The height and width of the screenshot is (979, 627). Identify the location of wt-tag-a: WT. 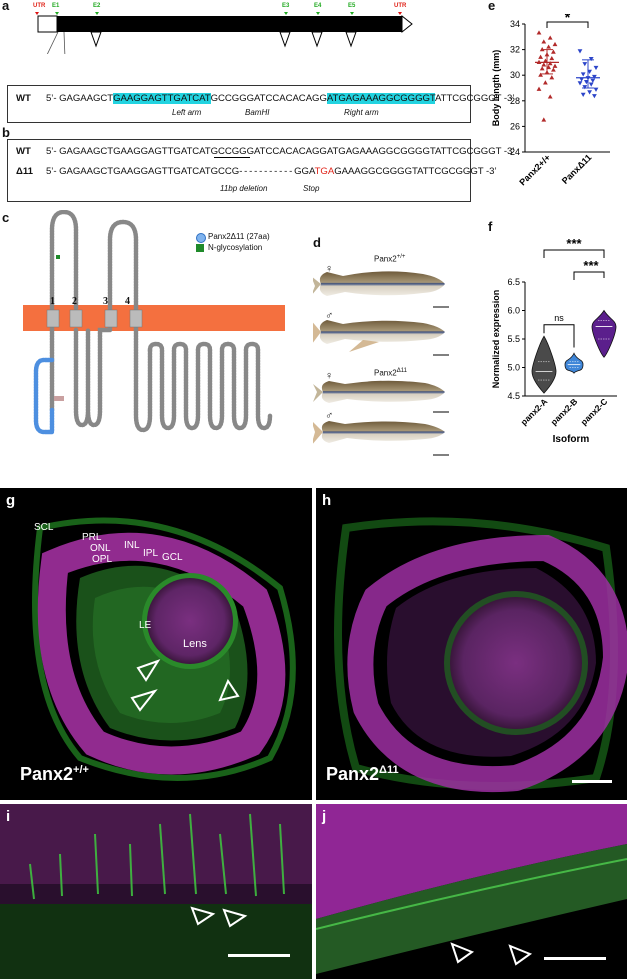
(23, 98).